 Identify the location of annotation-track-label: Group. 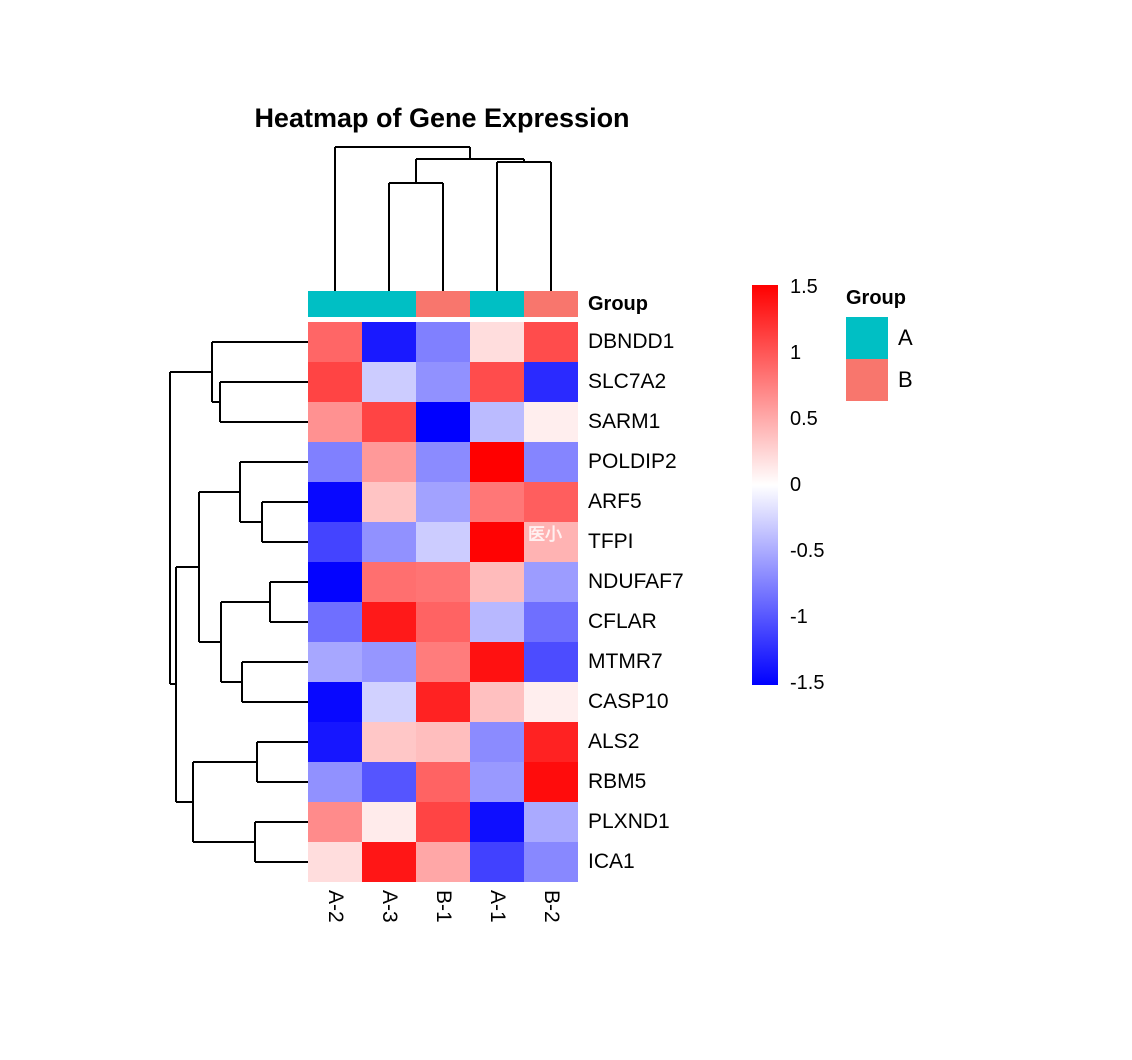
(618, 304).